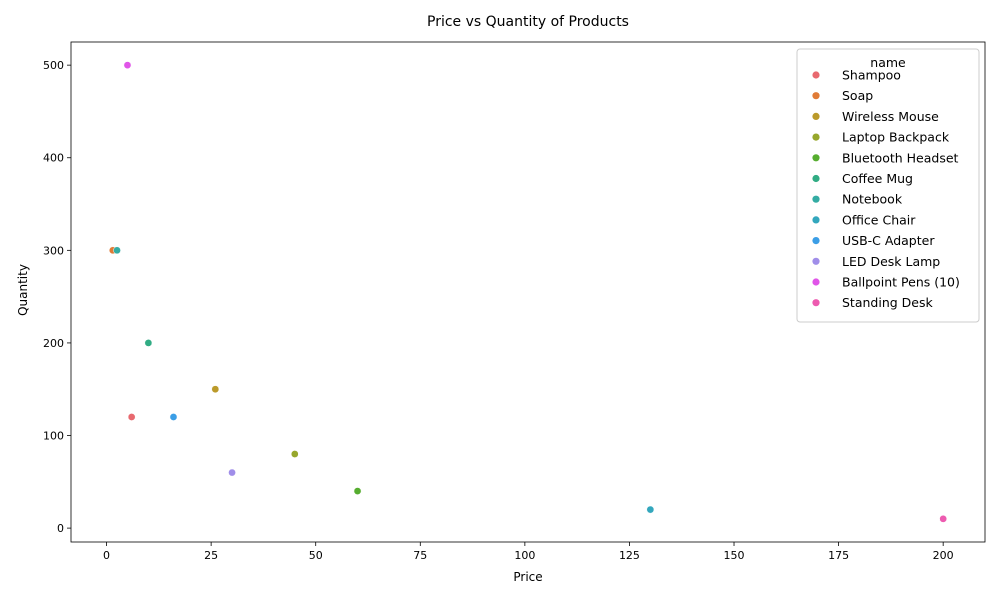 The width and height of the screenshot is (1000, 600). What do you see at coordinates (528, 22) in the screenshot?
I see `chart-title: Price vs Quantity of Products` at bounding box center [528, 22].